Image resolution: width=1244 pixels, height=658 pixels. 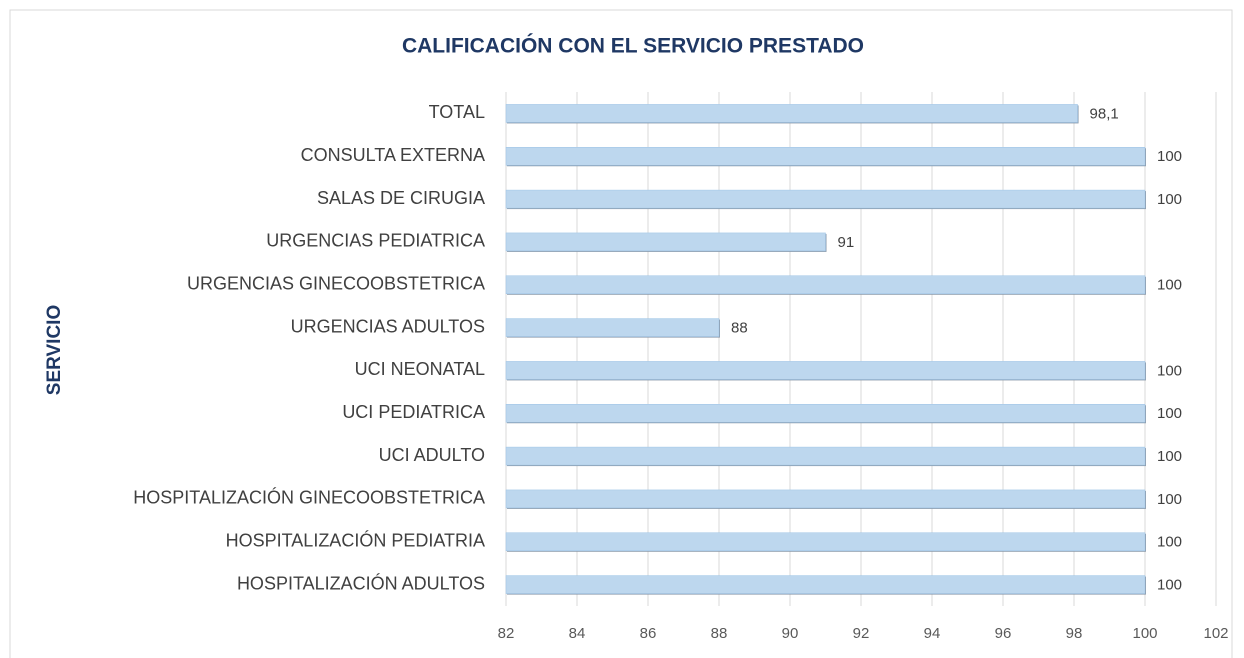 I want to click on y-tick-label: UCI NEONATAL, so click(x=420, y=369).